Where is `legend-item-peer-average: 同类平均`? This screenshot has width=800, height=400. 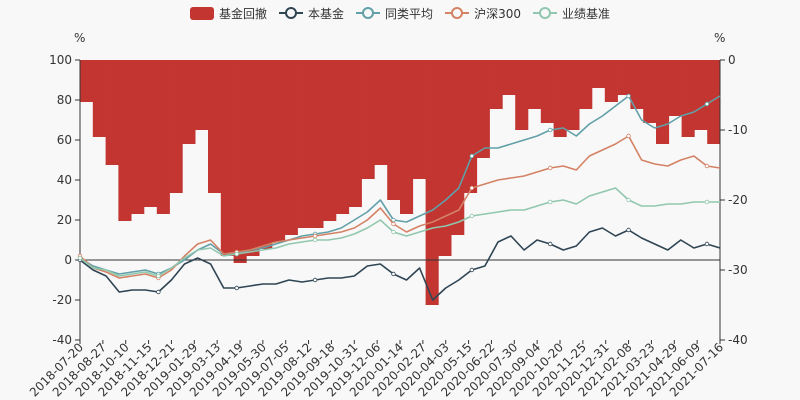 legend-item-peer-average: 同类平均 is located at coordinates (394, 13).